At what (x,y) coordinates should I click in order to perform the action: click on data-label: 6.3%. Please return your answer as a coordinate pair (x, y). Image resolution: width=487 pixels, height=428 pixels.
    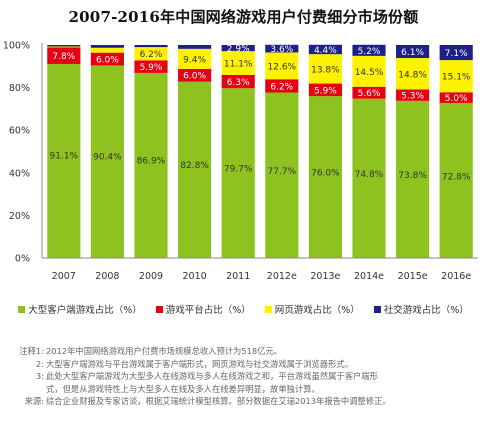
    Looking at the image, I should click on (238, 83).